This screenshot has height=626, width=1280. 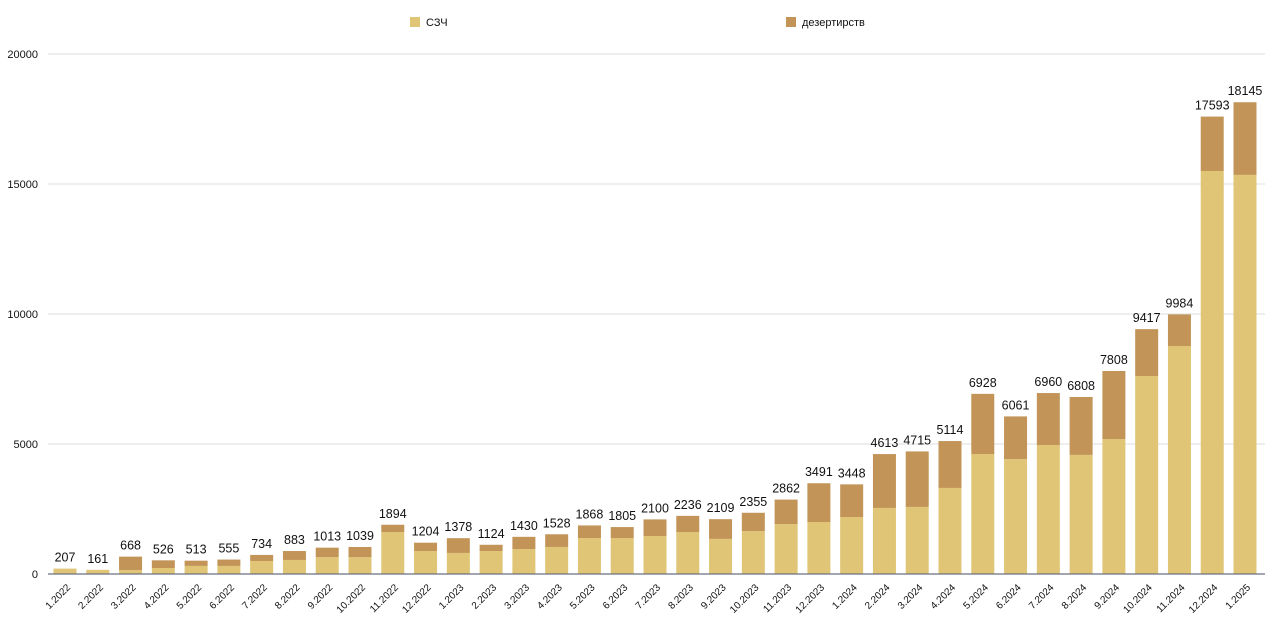 What do you see at coordinates (721, 508) in the screenshot?
I see `data-label: 2109` at bounding box center [721, 508].